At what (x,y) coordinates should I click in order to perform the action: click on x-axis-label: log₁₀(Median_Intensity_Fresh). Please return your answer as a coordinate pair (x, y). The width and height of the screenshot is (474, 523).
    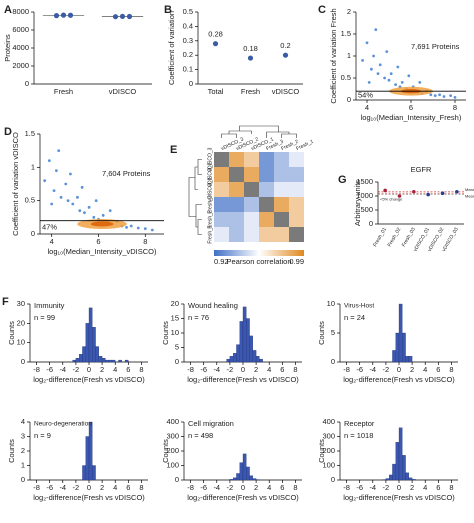
    Looking at the image, I should click on (411, 117).